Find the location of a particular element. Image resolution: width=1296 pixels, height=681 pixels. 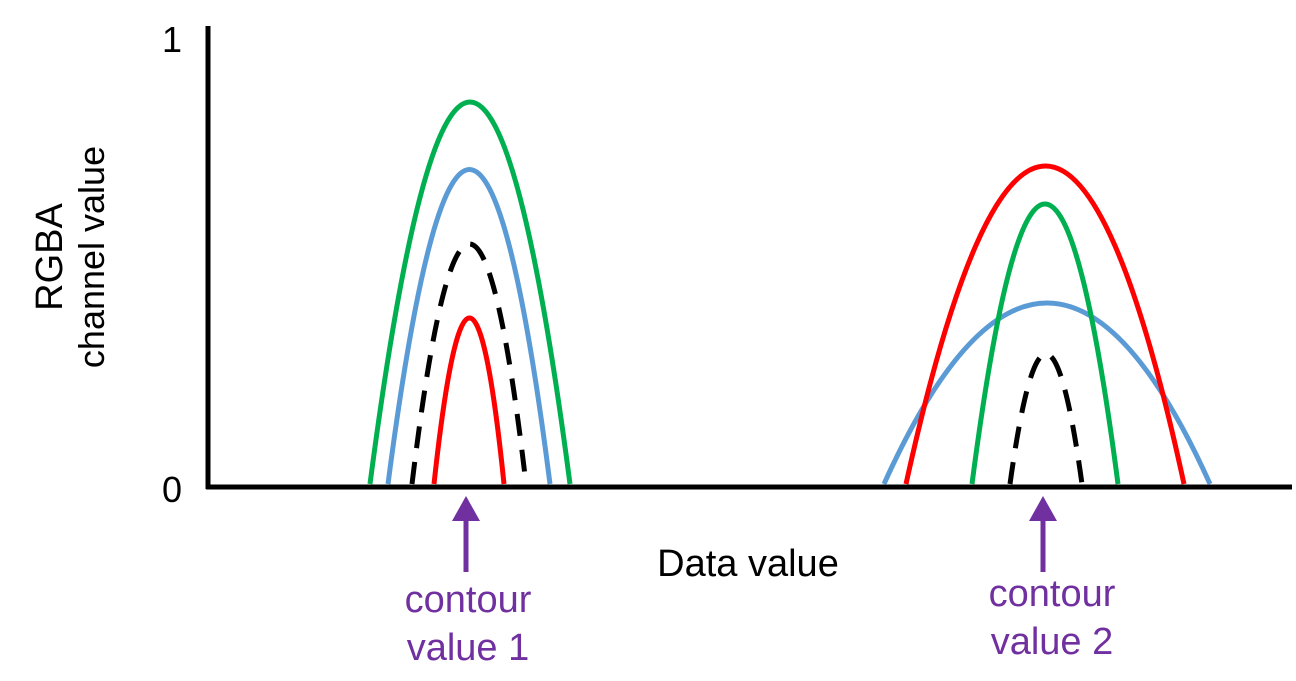

contour-1-red-curve is located at coordinates (469, 400).